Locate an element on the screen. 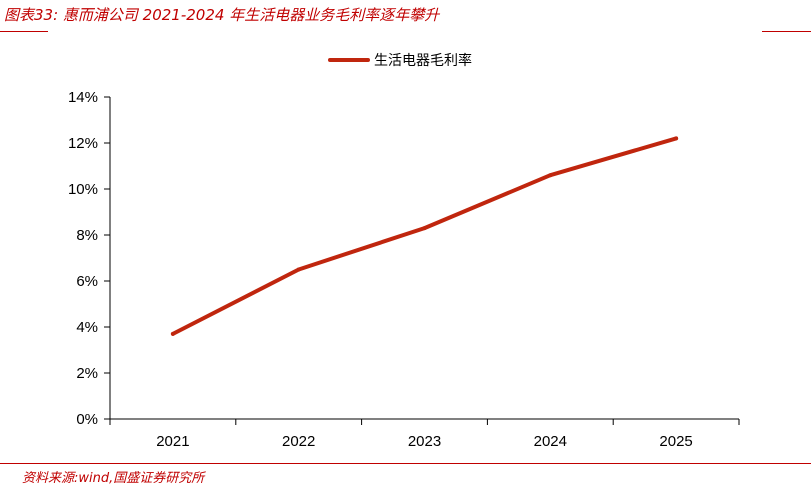 The width and height of the screenshot is (811, 489). y-tick-label: 12% is located at coordinates (83, 143).